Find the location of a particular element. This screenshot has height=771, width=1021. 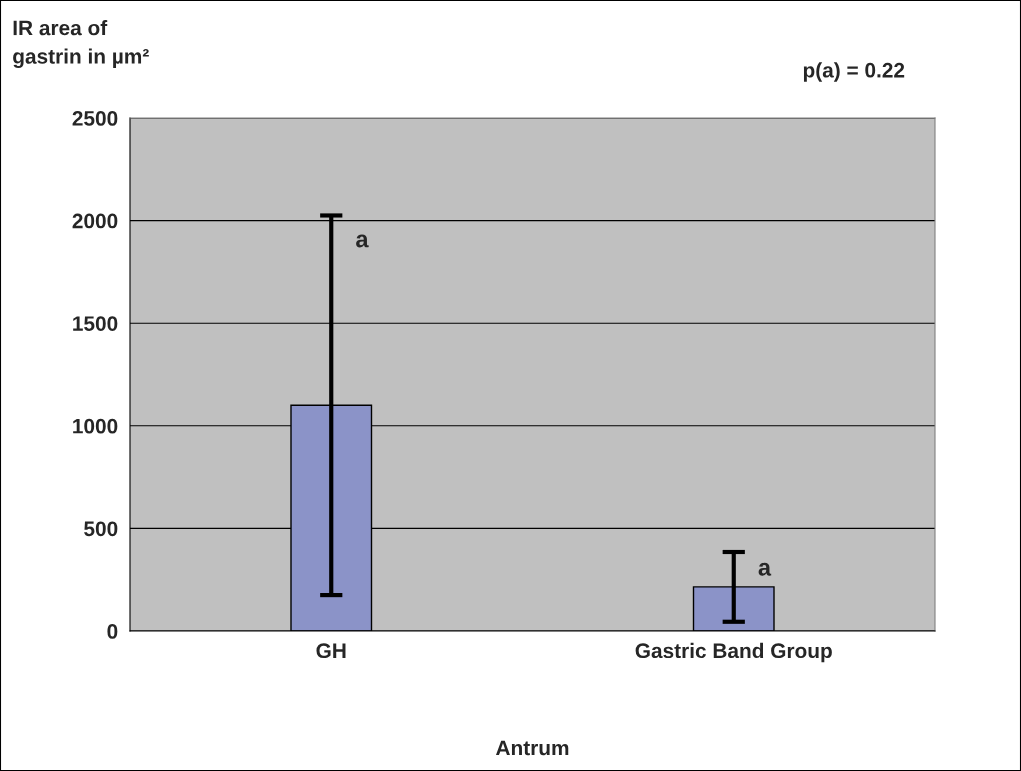

x-axis-title: Antrum is located at coordinates (532, 748).